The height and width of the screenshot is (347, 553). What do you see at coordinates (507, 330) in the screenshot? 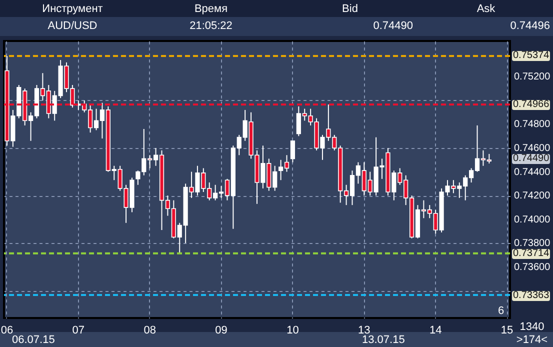
I see `x-tick-label: 15` at bounding box center [507, 330].